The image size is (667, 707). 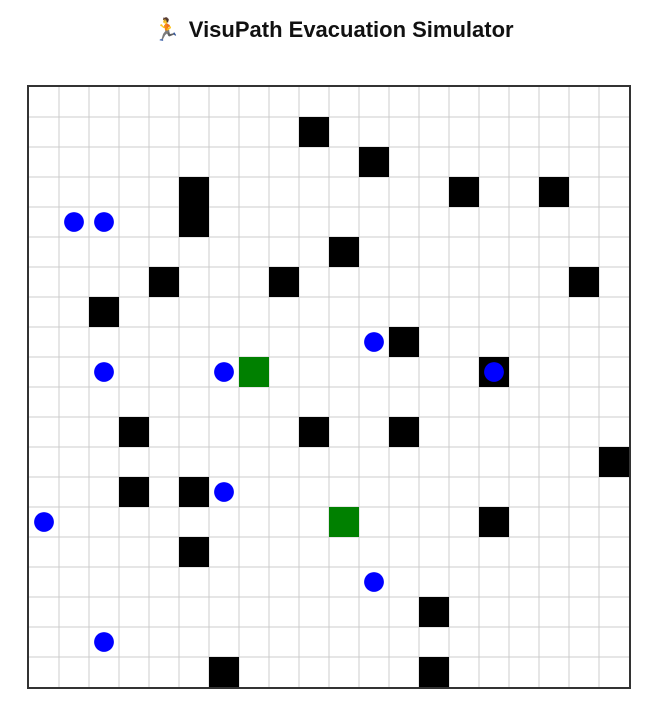 What do you see at coordinates (351, 29) in the screenshot?
I see `page-title: VisuPath Evacuation Simulator` at bounding box center [351, 29].